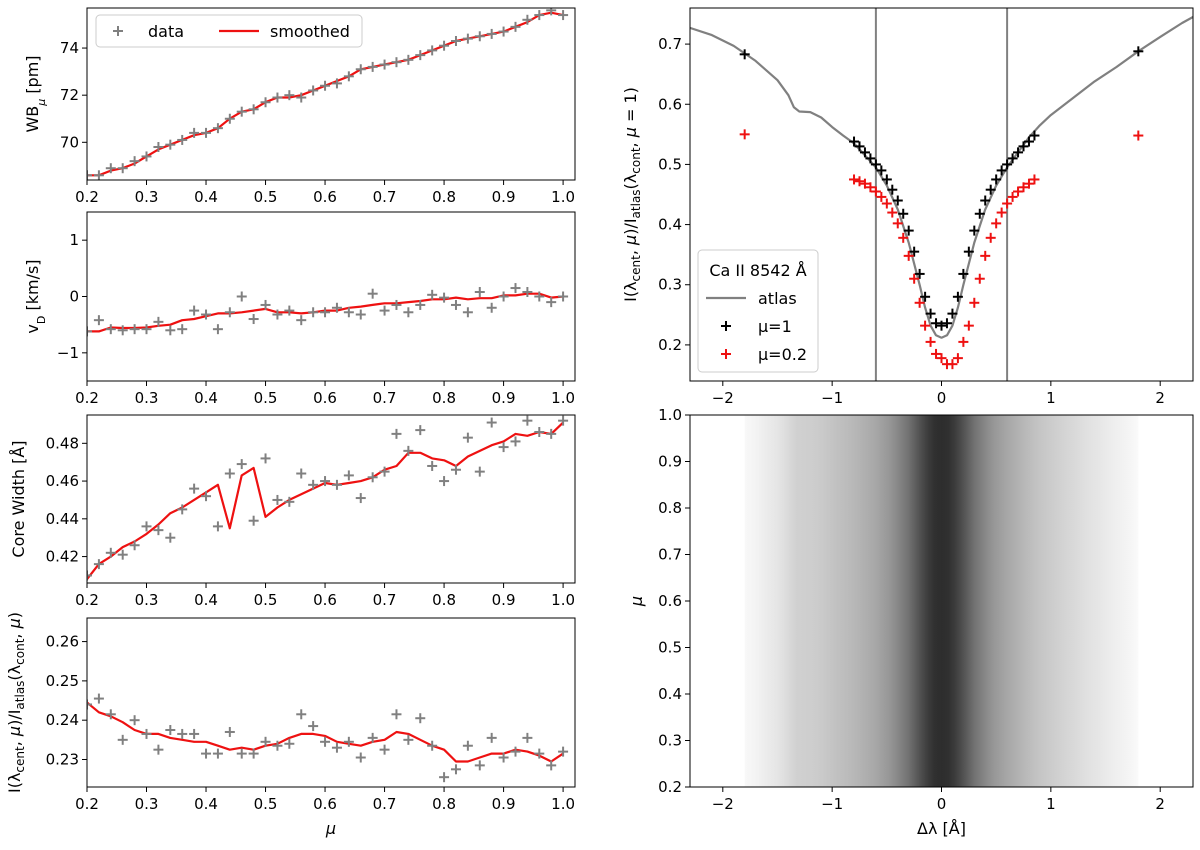  Describe the element at coordinates (670, 44) in the screenshot. I see `y-tick-label: 0.7` at that location.